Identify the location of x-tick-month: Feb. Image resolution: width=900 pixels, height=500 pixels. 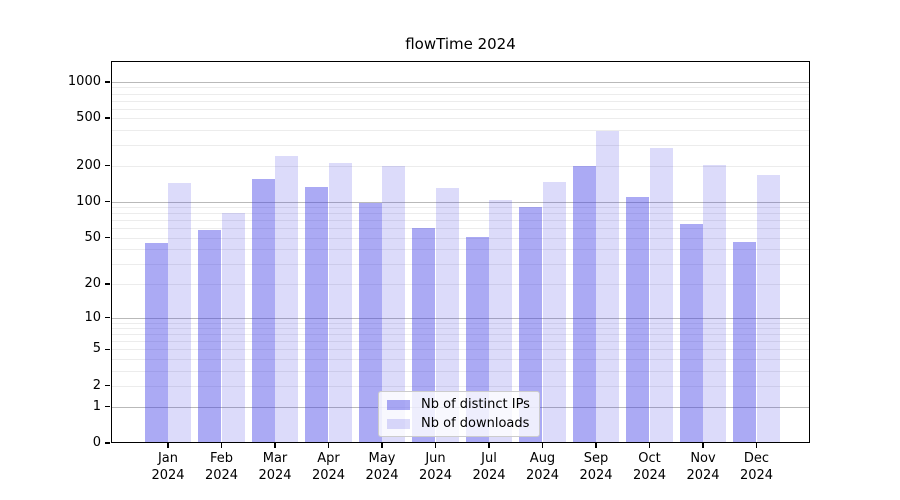
(221, 458).